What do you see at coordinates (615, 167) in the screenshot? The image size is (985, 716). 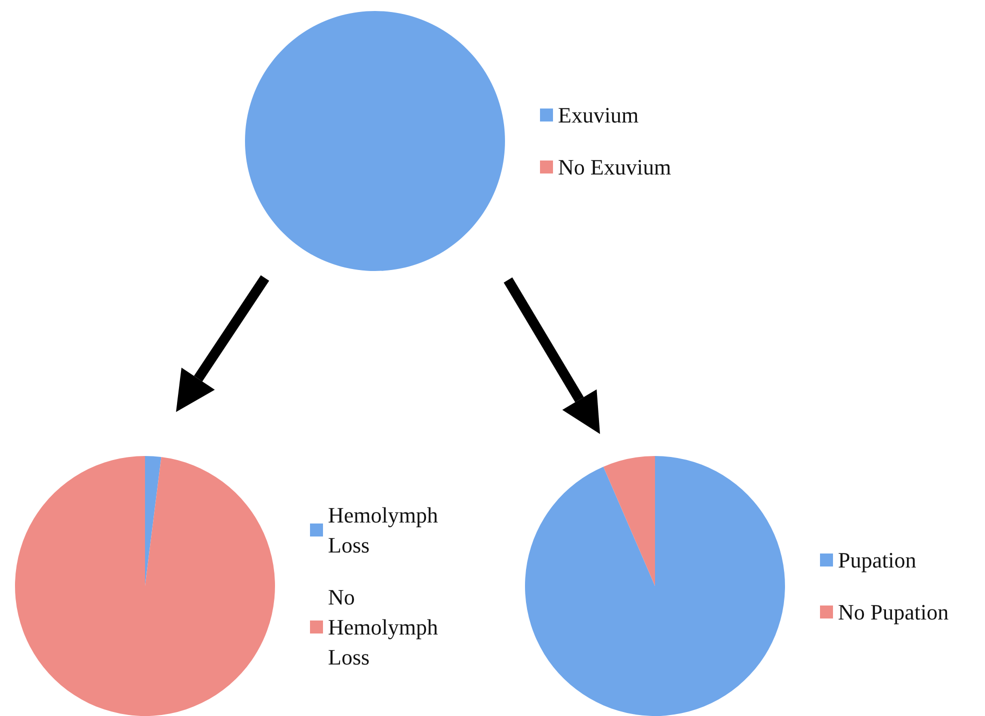 I see `legend-label: No Exuvium` at bounding box center [615, 167].